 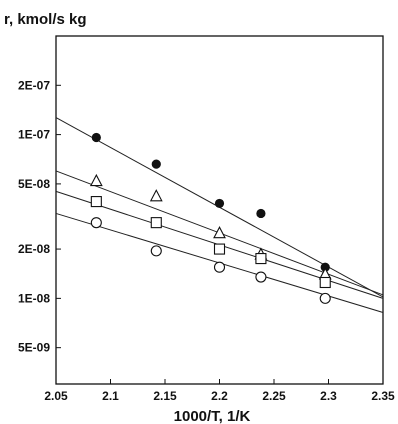 I want to click on y-tick-label: 5E-09, so click(x=34, y=348).